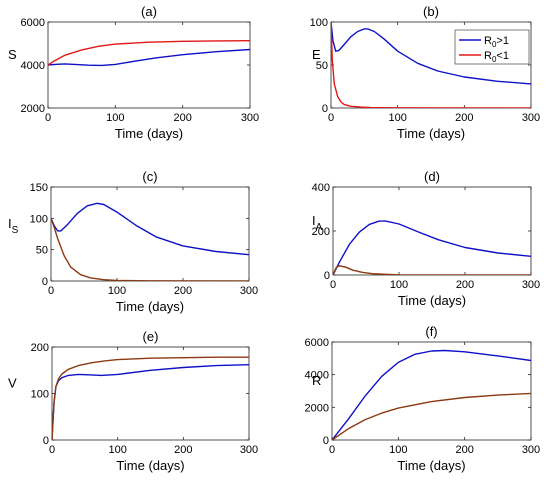  Describe the element at coordinates (151, 336) in the screenshot. I see `panel-title: (e)` at that location.